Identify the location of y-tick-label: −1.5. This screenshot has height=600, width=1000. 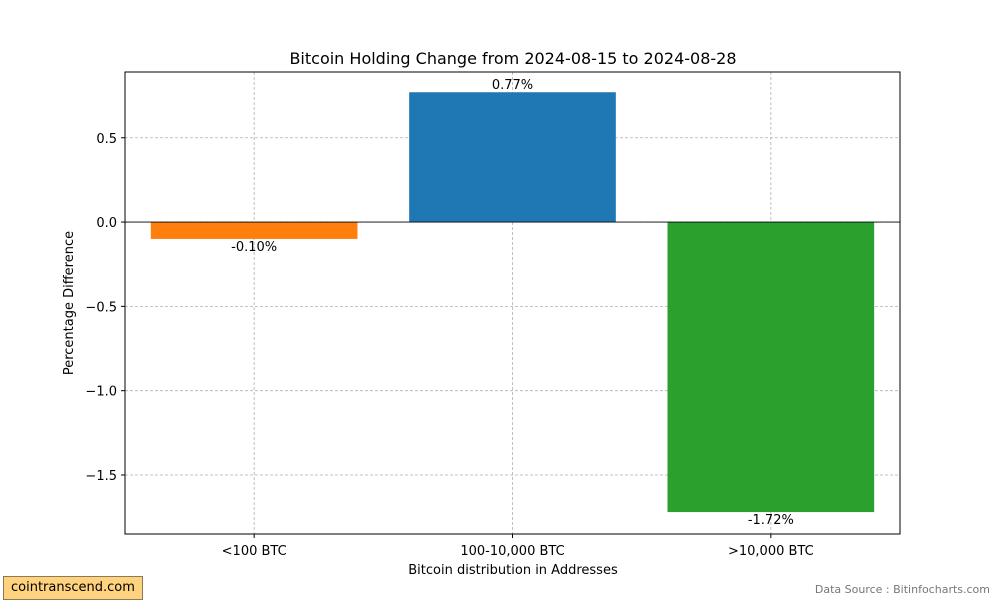
(101, 476).